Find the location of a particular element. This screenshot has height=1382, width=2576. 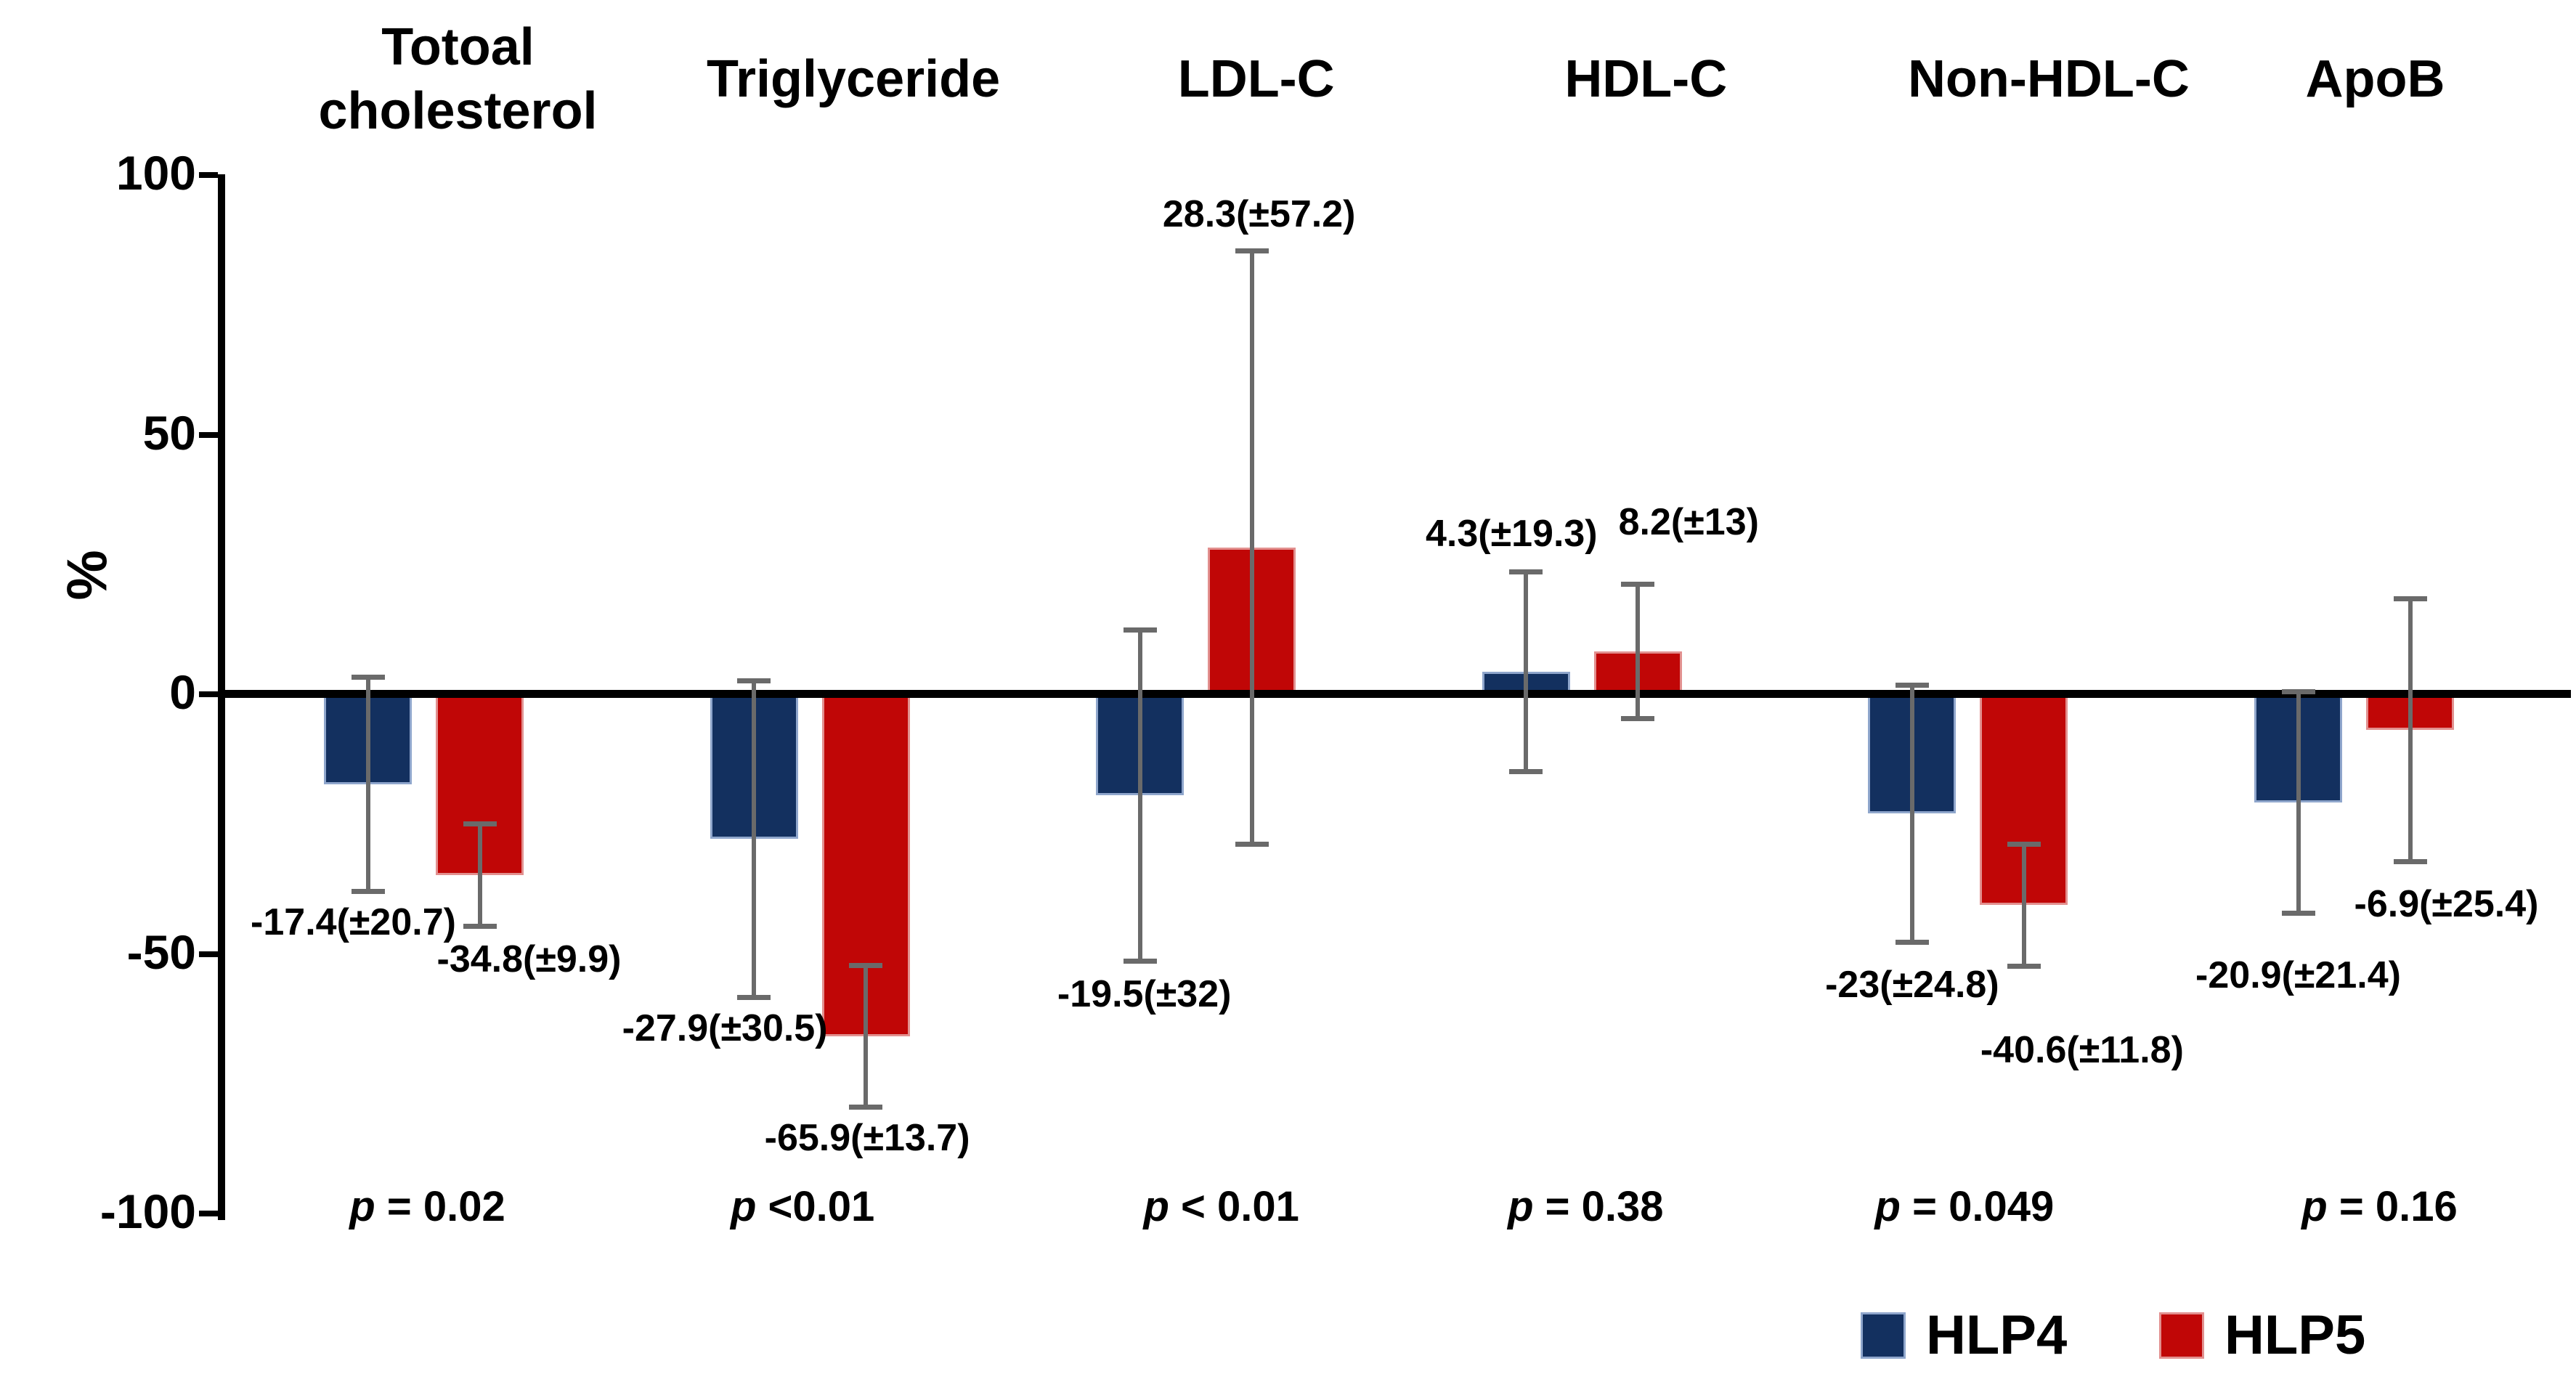

error-bar-hlp5-ldl-c is located at coordinates (1251, 547).